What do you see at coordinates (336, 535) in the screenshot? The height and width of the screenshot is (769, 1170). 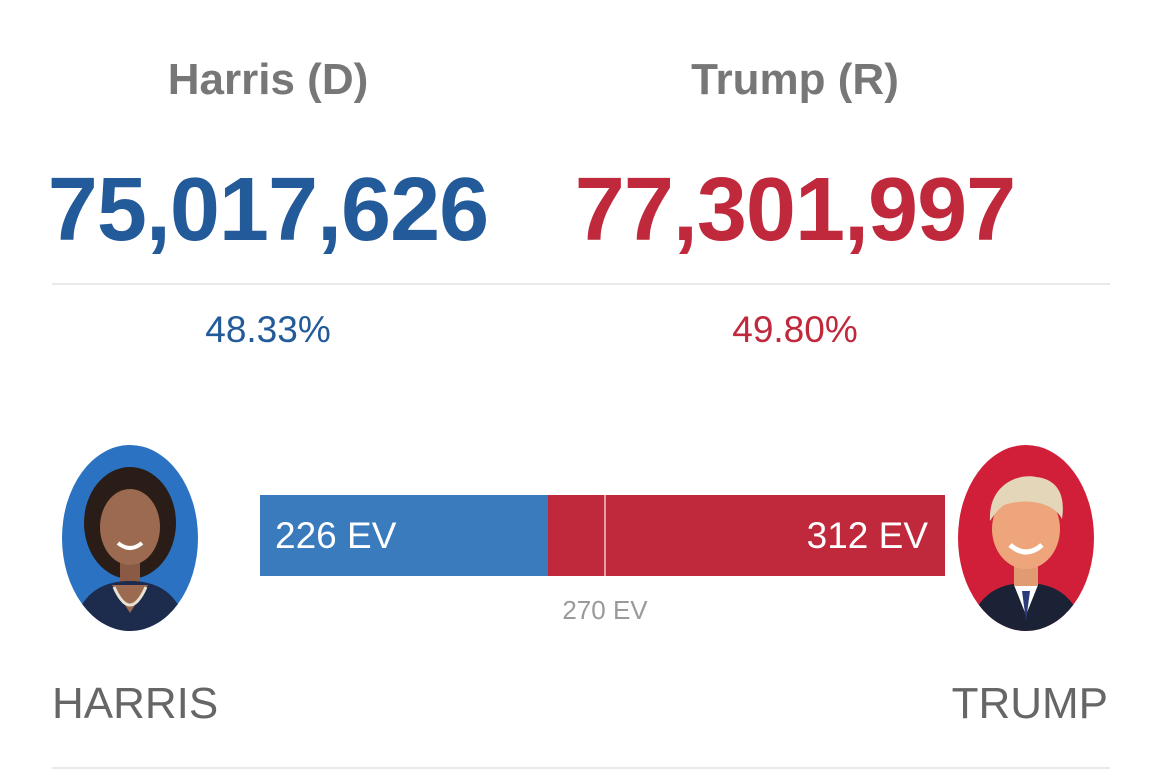 I see `harris-ev-label: 226 EV` at bounding box center [336, 535].